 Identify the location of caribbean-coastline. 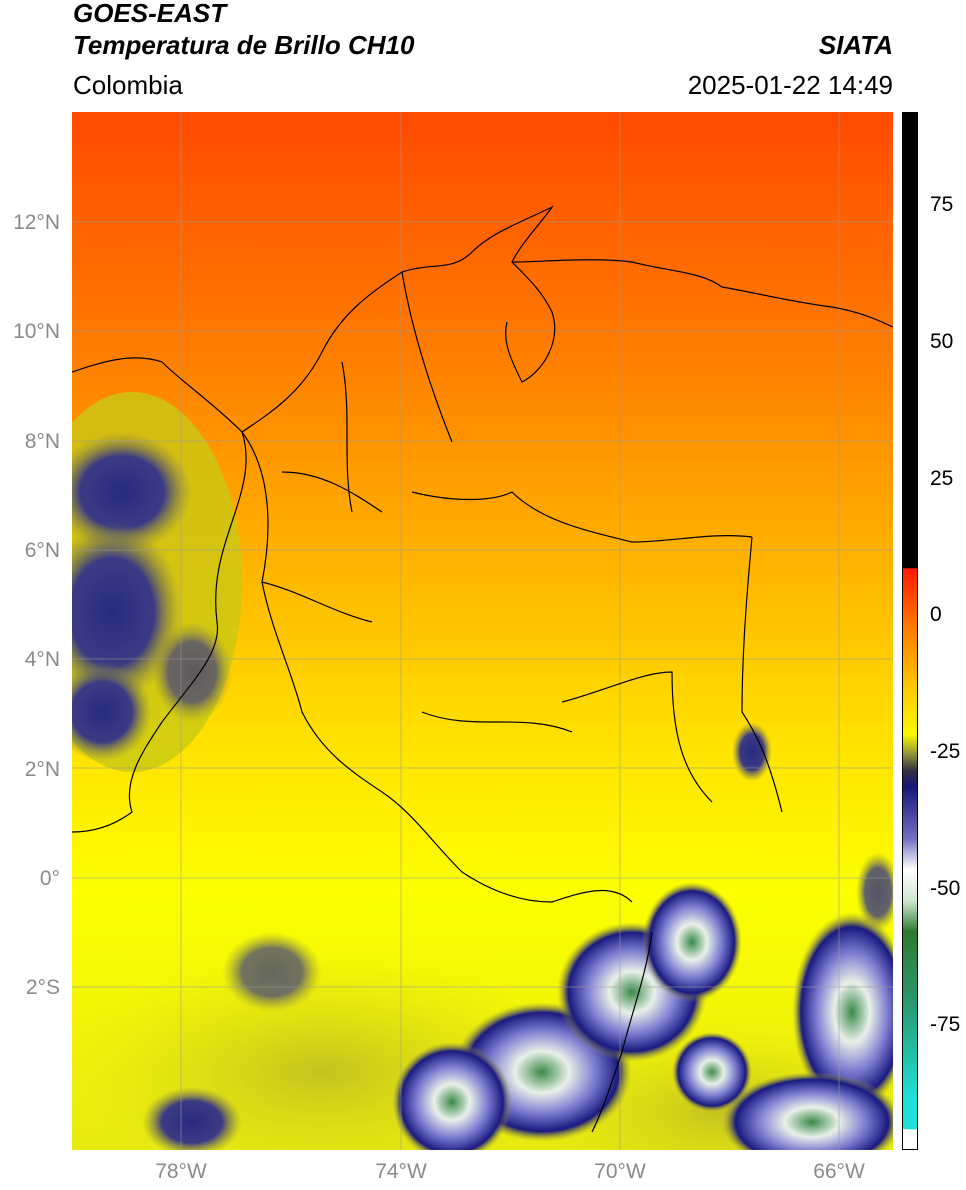
(398, 319).